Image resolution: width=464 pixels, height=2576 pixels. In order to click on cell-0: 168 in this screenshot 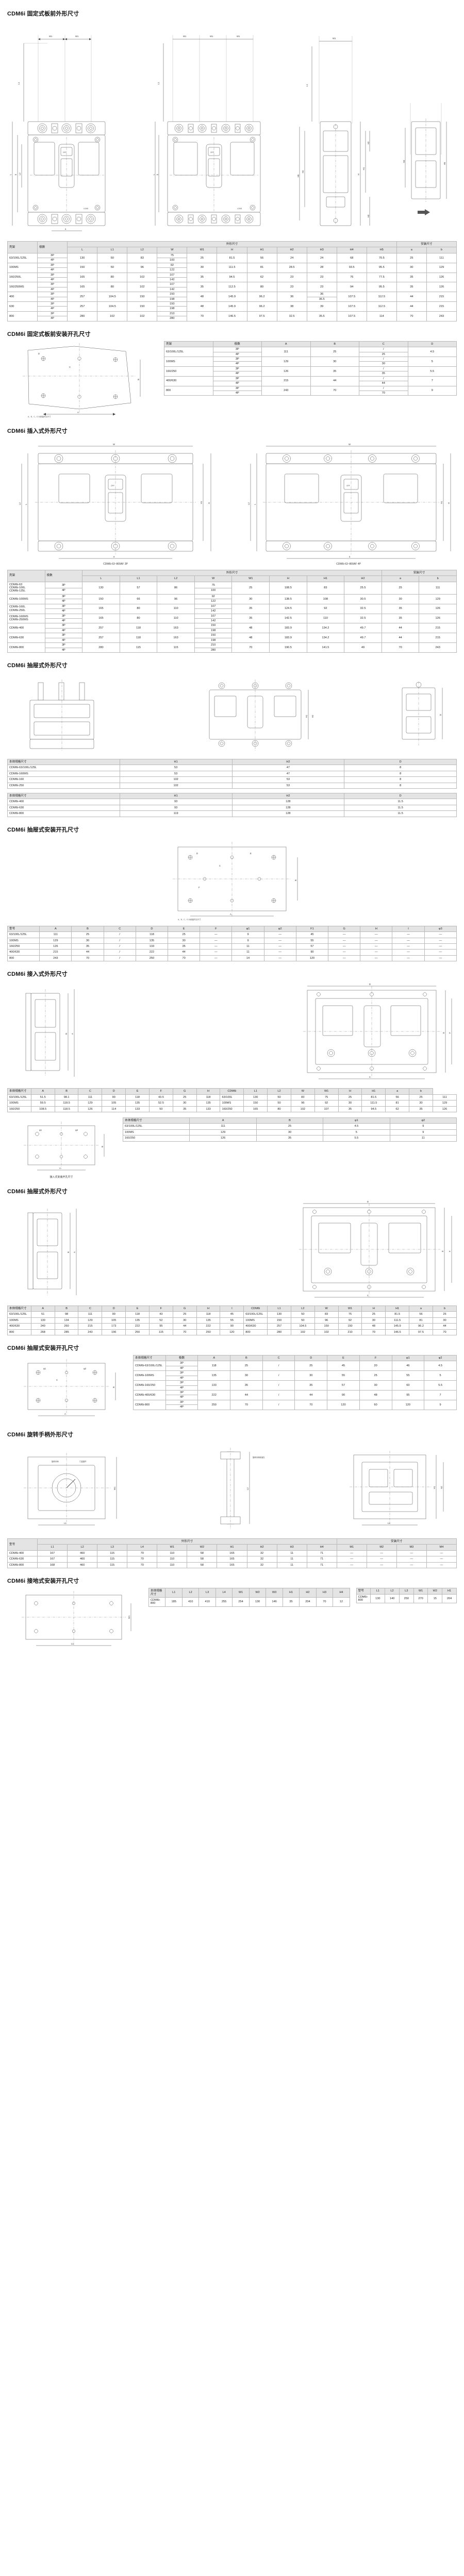, I will do `click(52, 1565)`.